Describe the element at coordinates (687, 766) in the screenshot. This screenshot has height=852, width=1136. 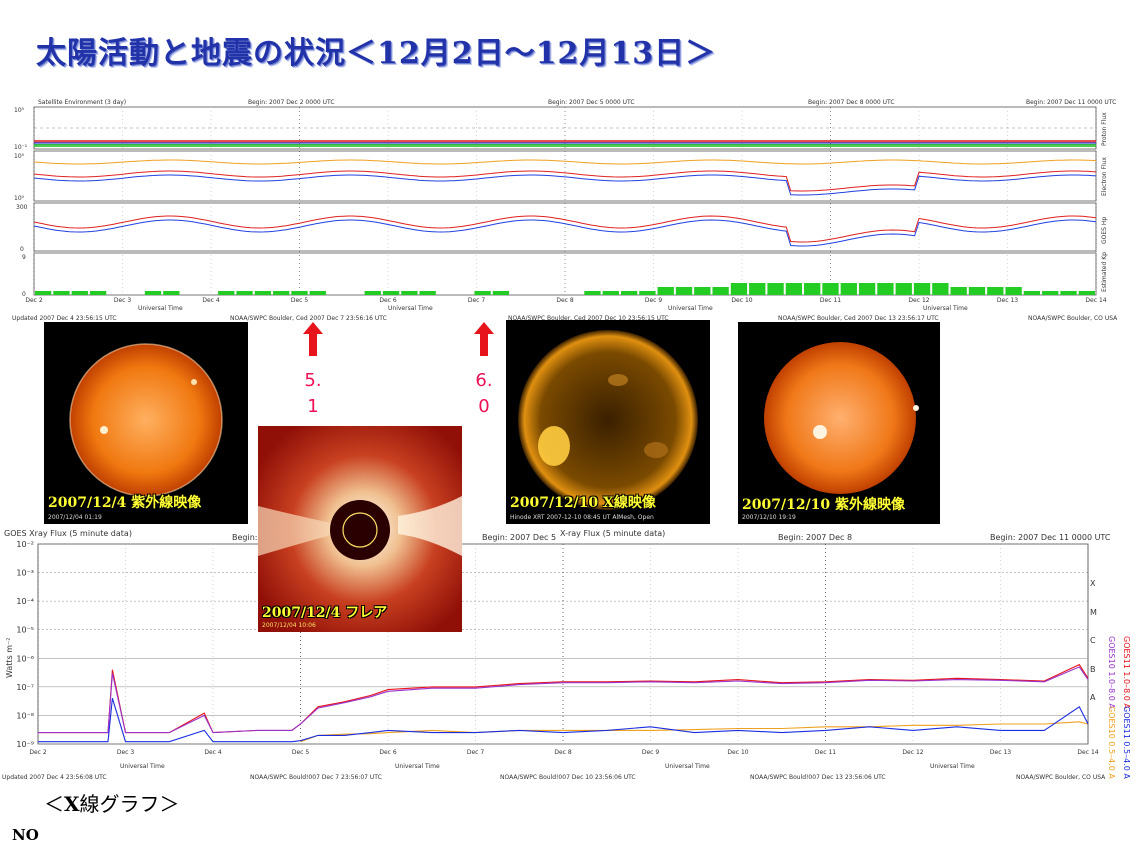
I see `xray-xlabel-3: Universal Time` at that location.